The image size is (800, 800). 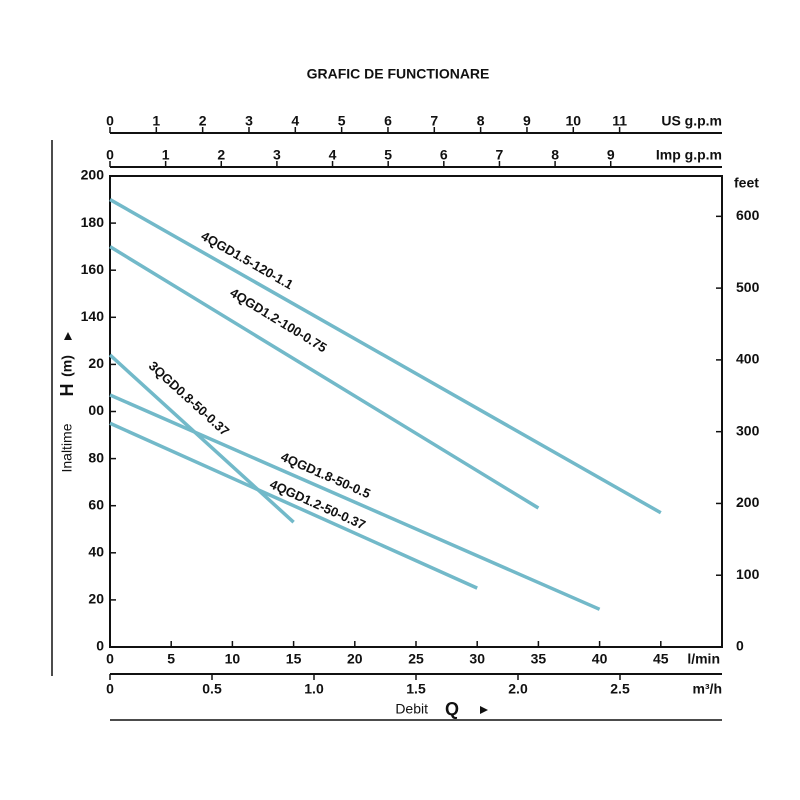 I want to click on y-label-unit: (m), so click(x=67, y=366).